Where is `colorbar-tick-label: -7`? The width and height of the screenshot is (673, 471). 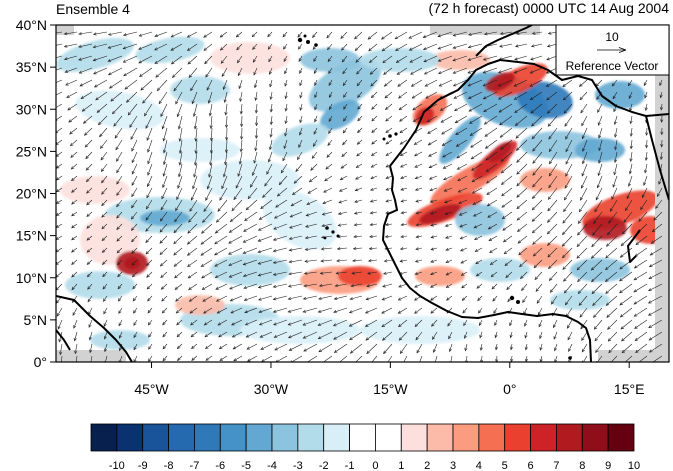
colorbar-tick-label: -7 is located at coordinates (195, 465).